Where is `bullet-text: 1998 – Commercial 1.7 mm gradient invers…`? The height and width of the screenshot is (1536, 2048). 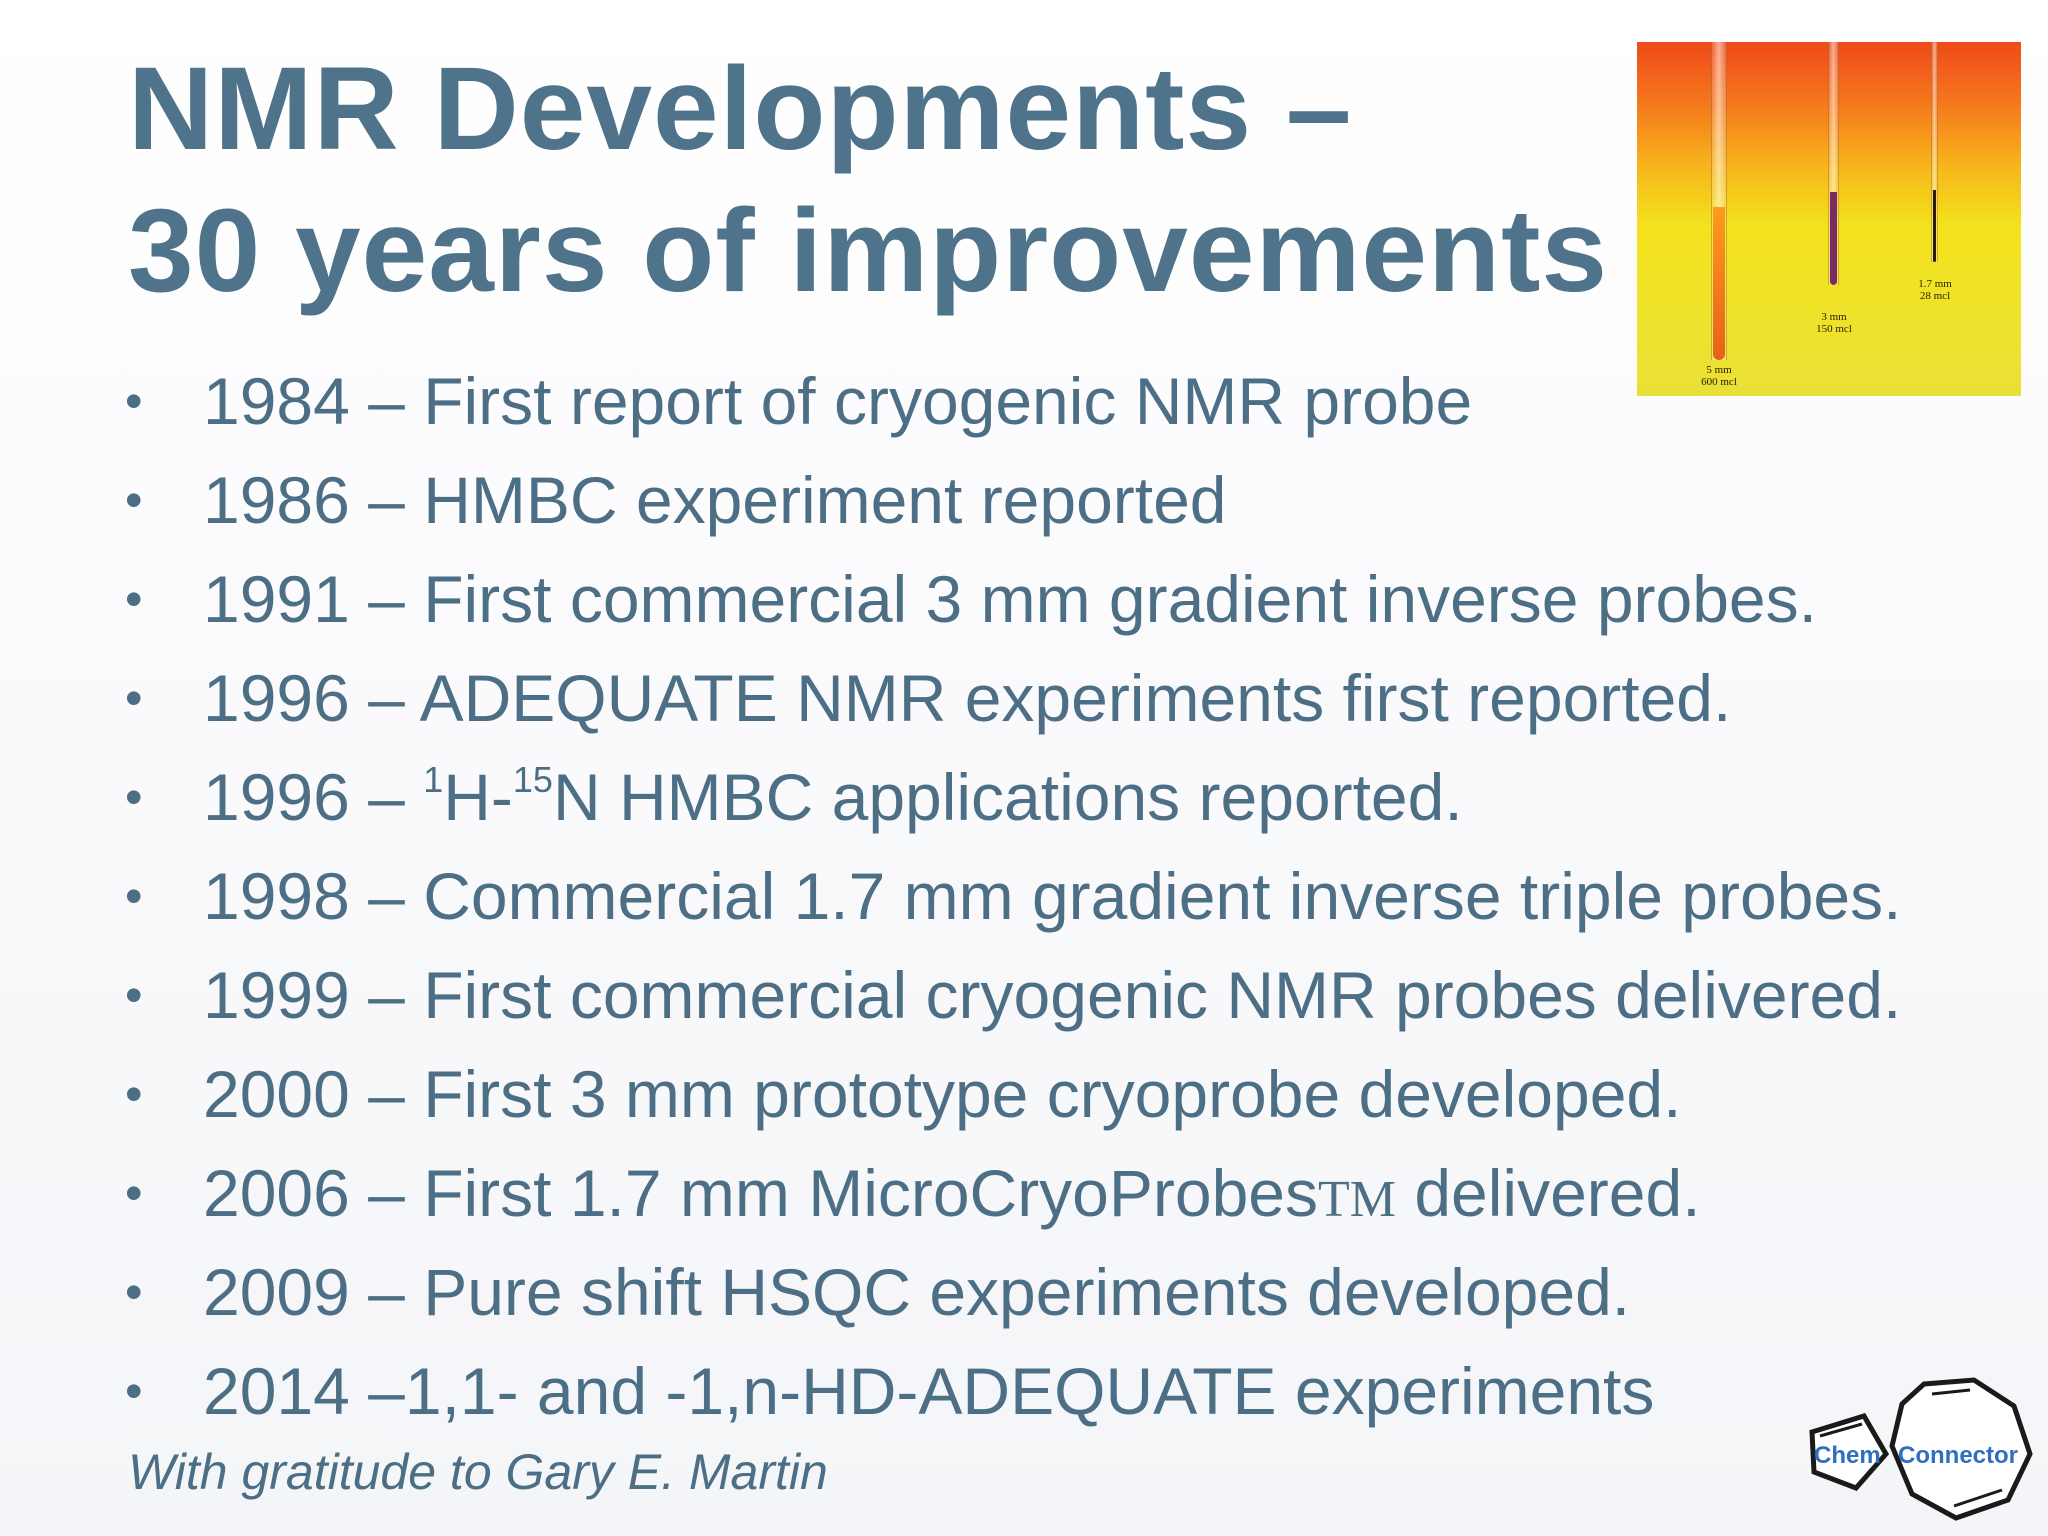
bullet-text: 1998 – Commercial 1.7 mm gradient invers… is located at coordinates (1052, 896).